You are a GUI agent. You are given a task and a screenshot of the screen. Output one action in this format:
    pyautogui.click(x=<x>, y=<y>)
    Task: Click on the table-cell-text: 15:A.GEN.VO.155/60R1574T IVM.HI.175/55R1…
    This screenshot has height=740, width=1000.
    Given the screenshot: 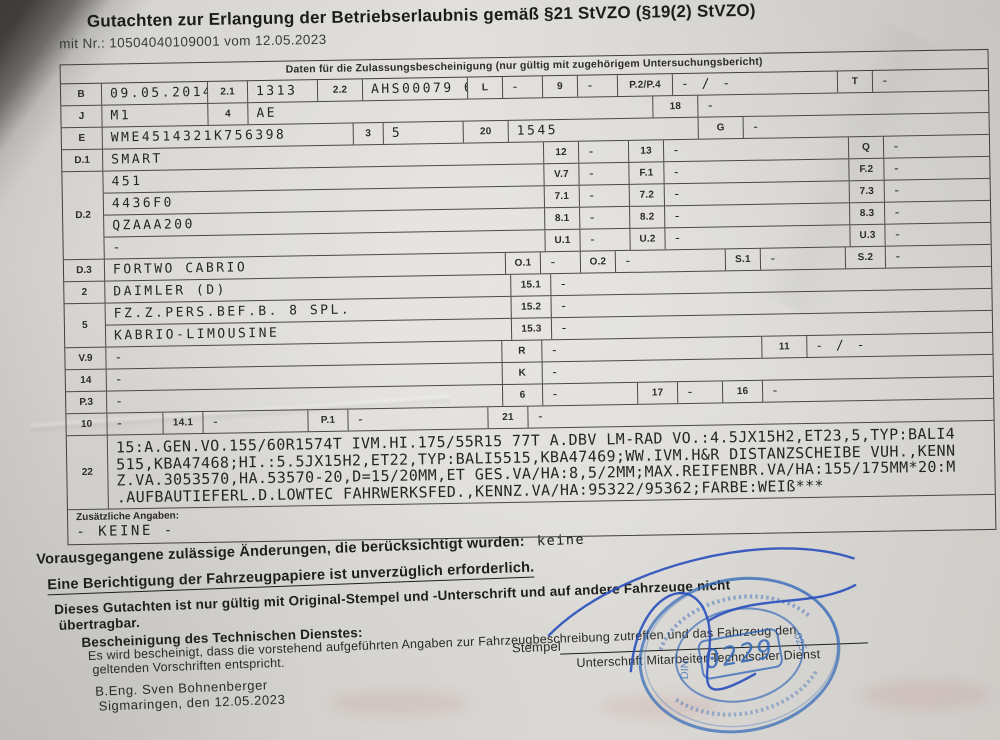 What is the action you would take?
    pyautogui.click(x=535, y=465)
    